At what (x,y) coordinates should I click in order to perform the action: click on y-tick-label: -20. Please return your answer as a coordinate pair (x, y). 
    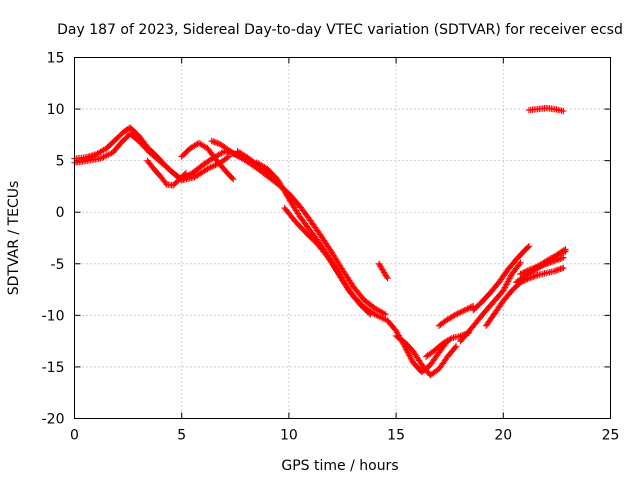
    Looking at the image, I should click on (53, 420).